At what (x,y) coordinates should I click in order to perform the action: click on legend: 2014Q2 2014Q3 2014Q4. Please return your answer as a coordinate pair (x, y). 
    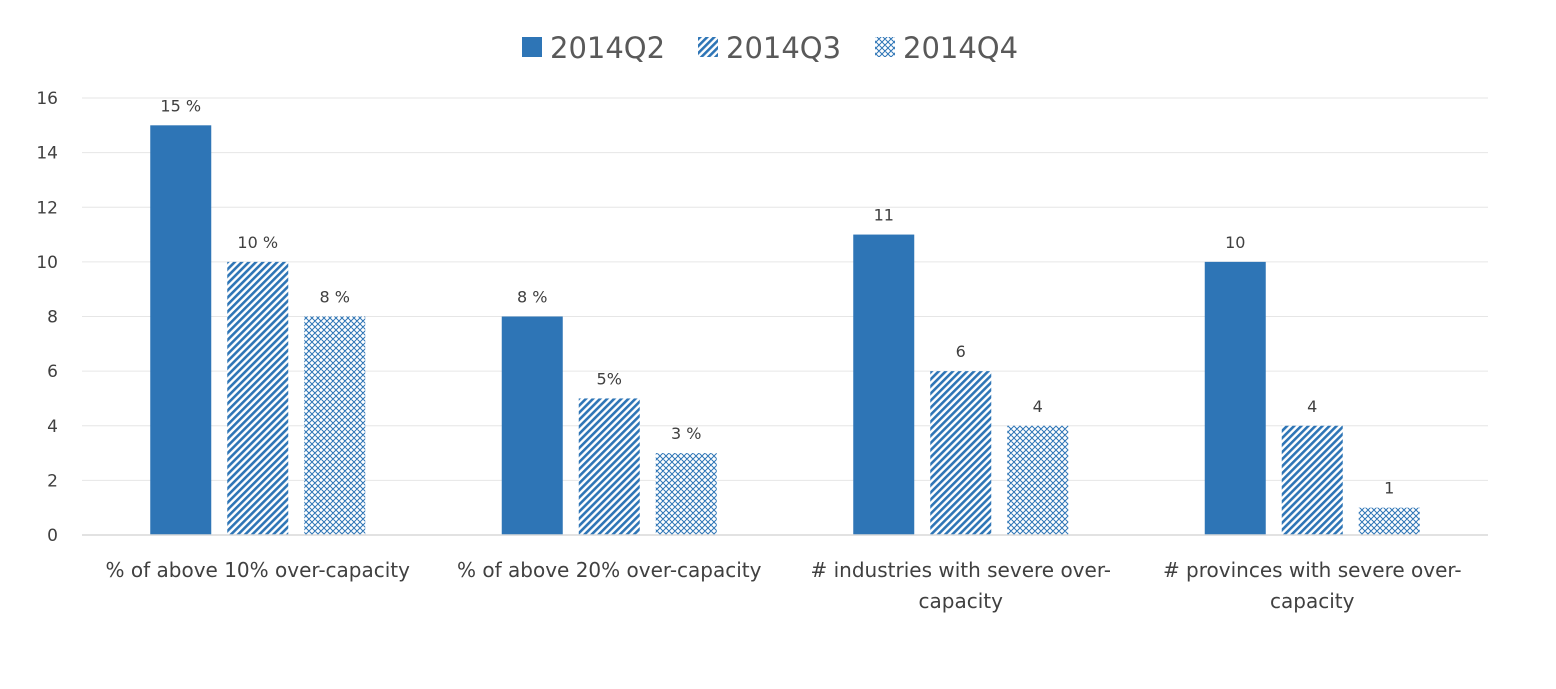
    Looking at the image, I should click on (770, 48).